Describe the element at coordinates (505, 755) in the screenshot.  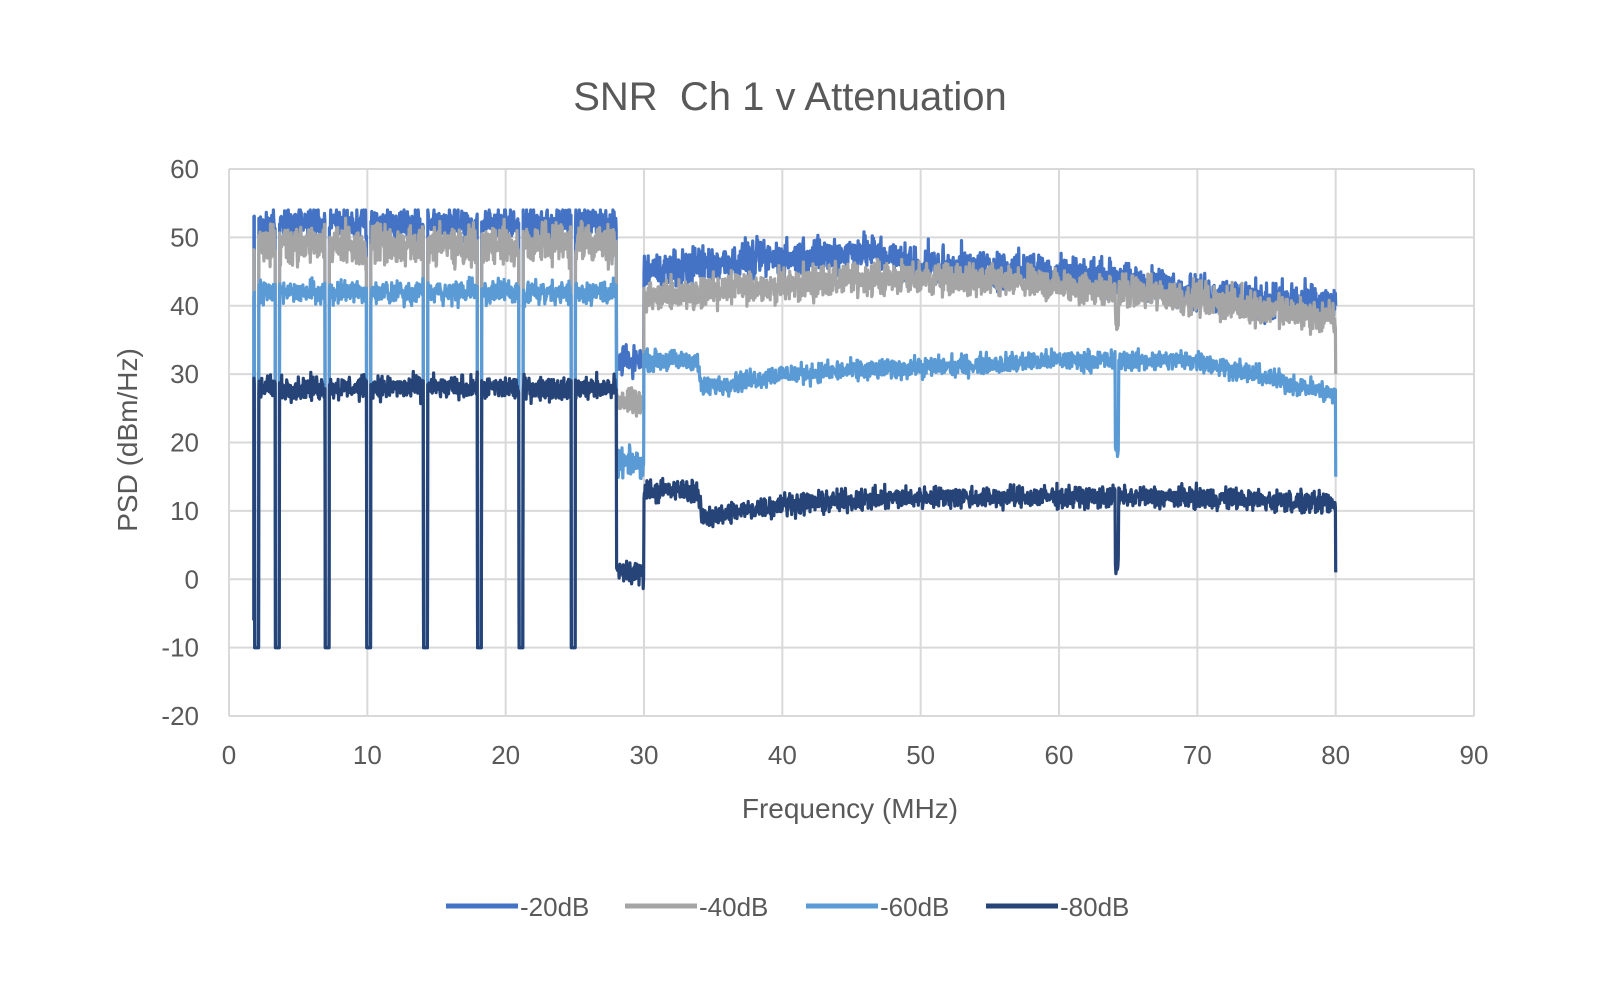
I see `x-tick-label: 20` at that location.